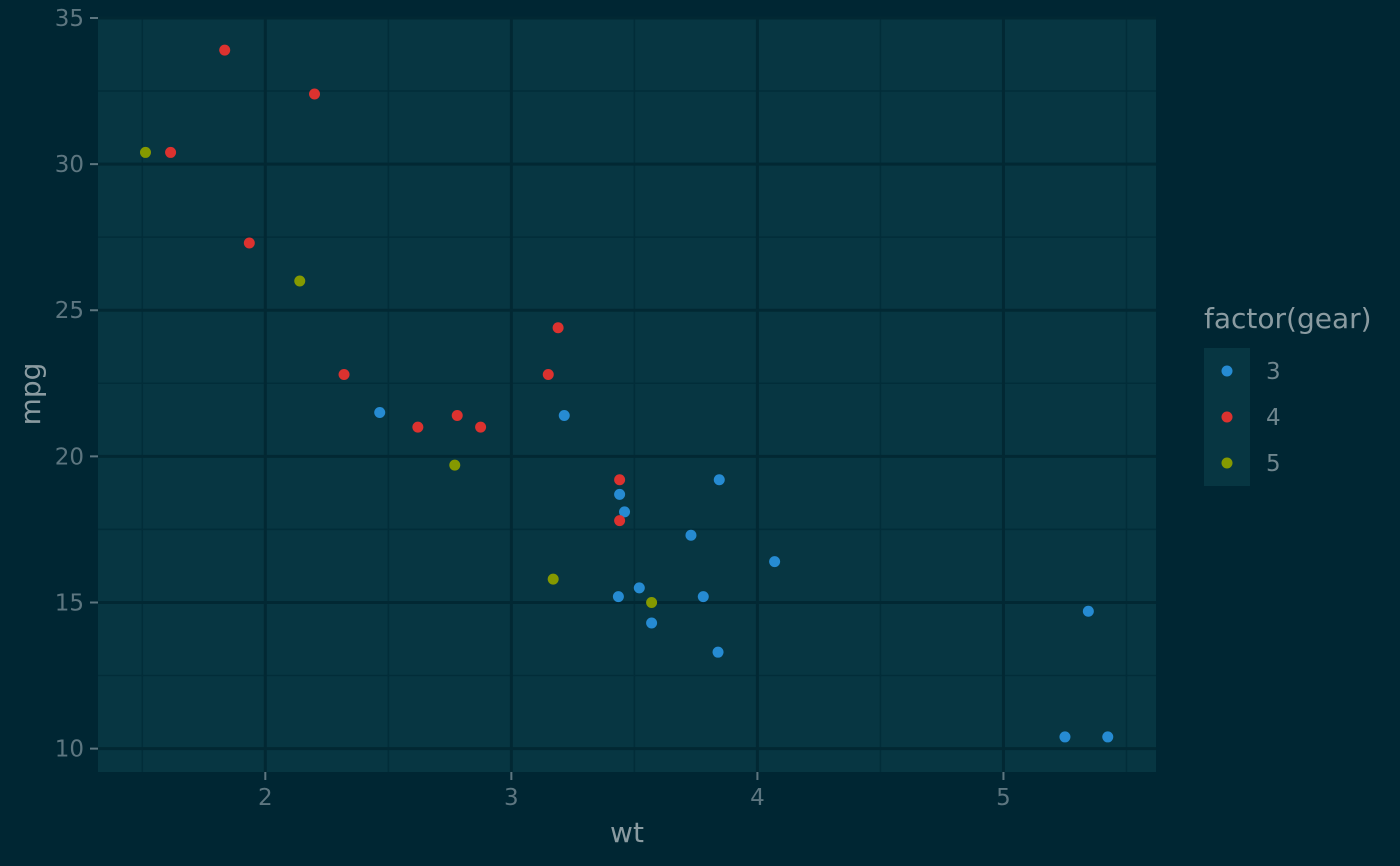 This screenshot has width=1400, height=866. What do you see at coordinates (511, 798) in the screenshot?
I see `x-tick-label: 3` at bounding box center [511, 798].